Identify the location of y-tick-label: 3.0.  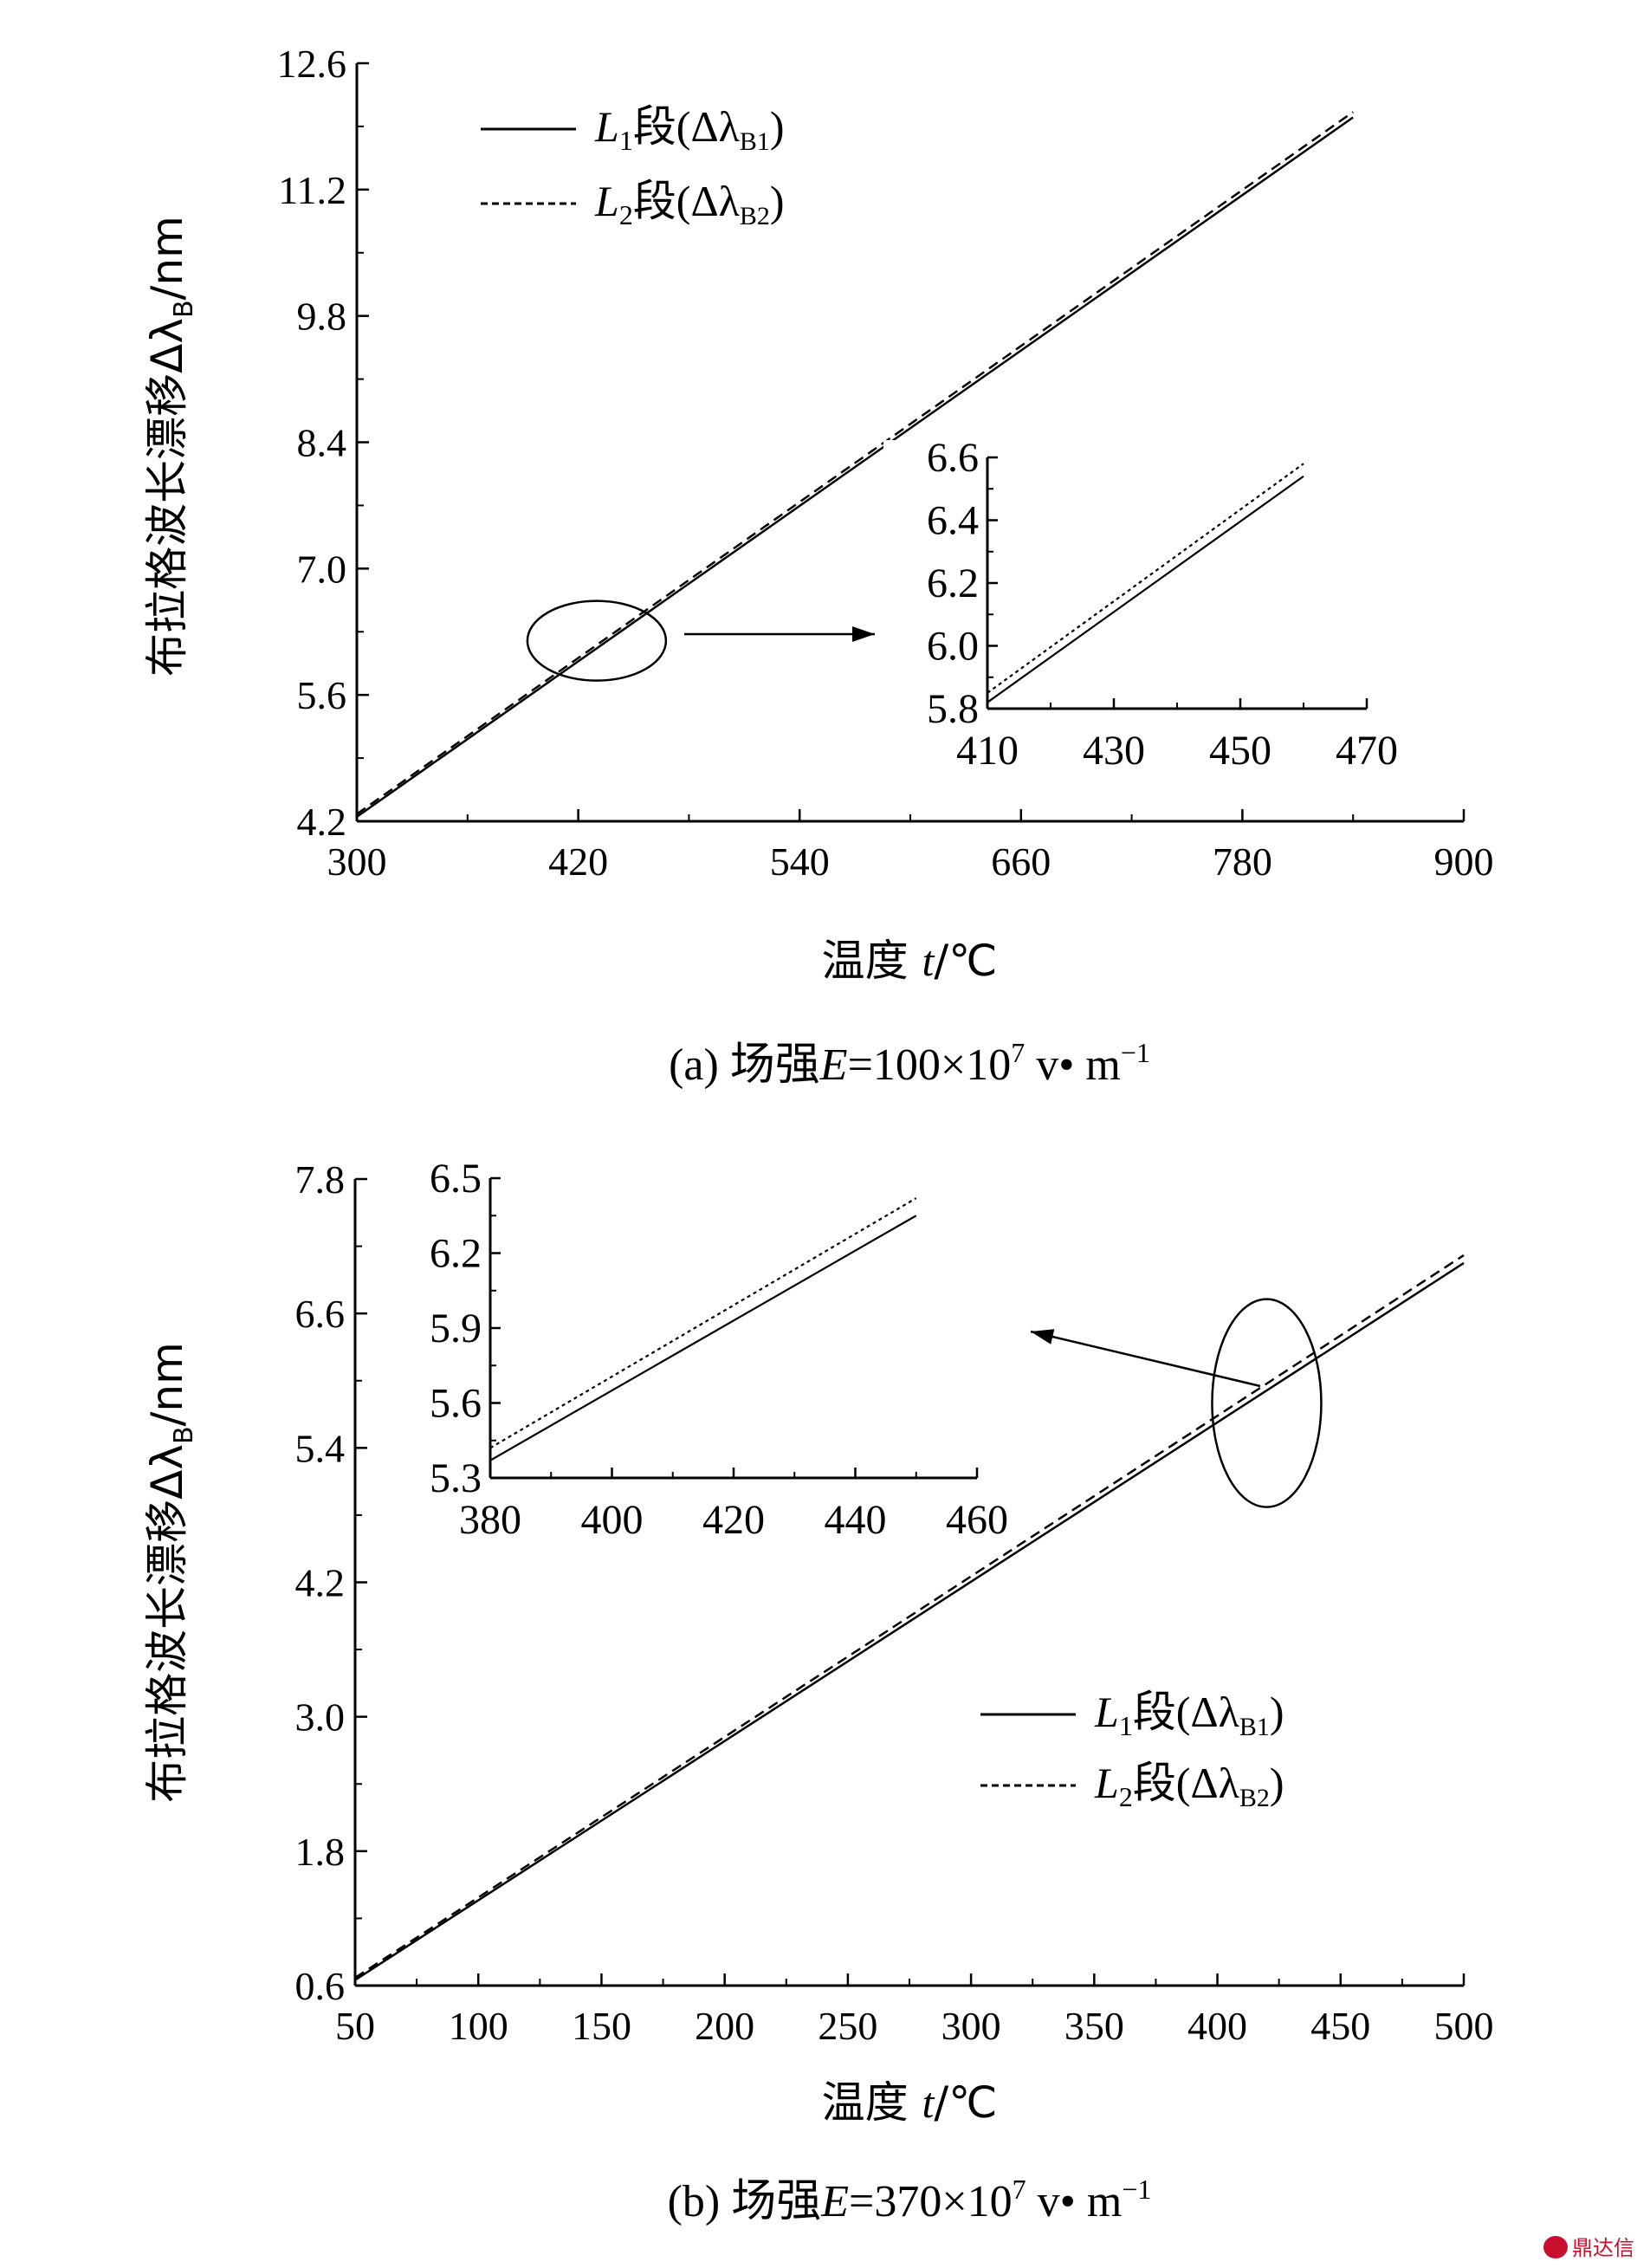
(320, 1717).